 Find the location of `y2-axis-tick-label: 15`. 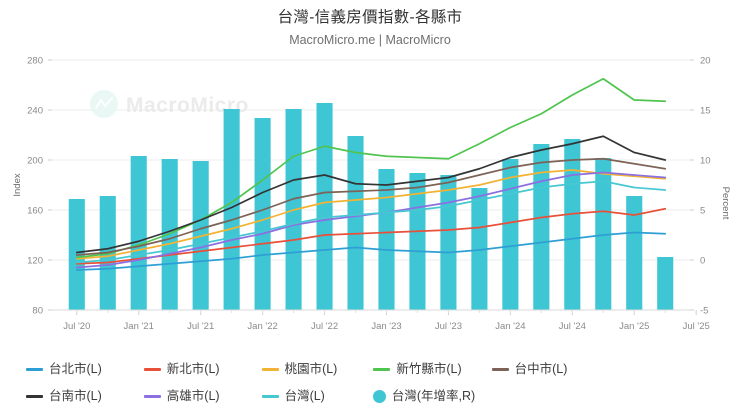

y2-axis-tick-label: 15 is located at coordinates (705, 111).